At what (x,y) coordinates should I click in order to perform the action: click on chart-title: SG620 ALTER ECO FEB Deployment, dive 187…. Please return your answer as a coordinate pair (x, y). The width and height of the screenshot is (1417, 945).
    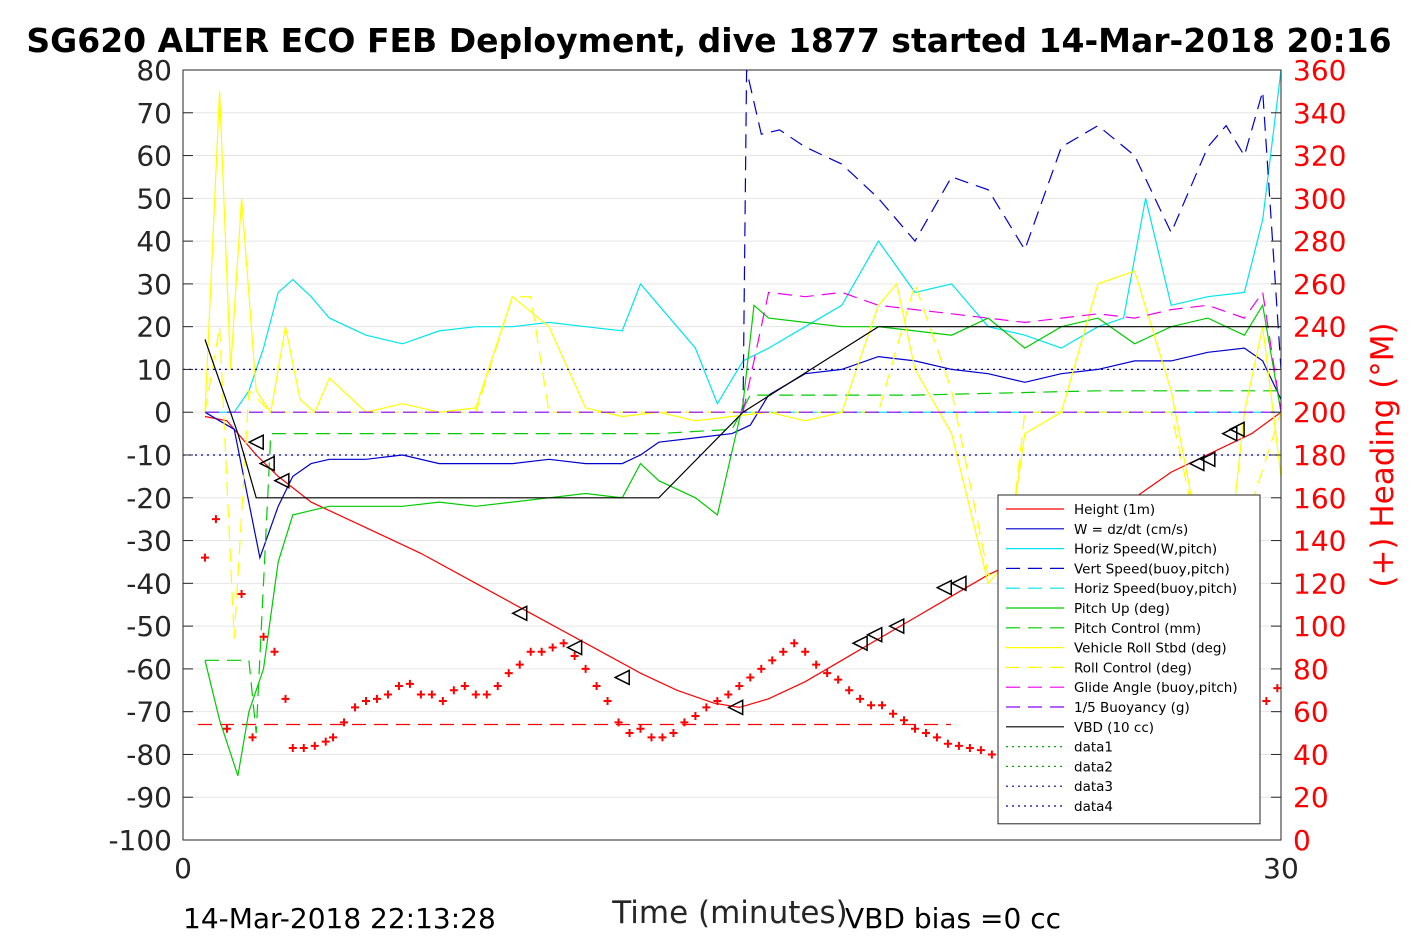
    Looking at the image, I should click on (708, 40).